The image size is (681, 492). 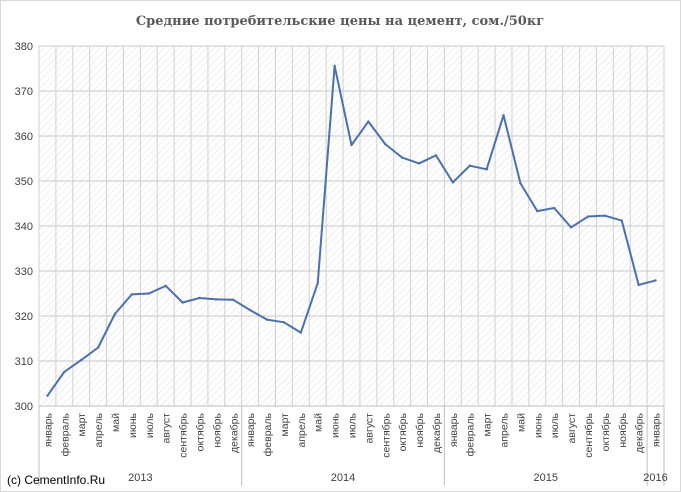 What do you see at coordinates (546, 478) in the screenshot?
I see `year-label: 2015` at bounding box center [546, 478].